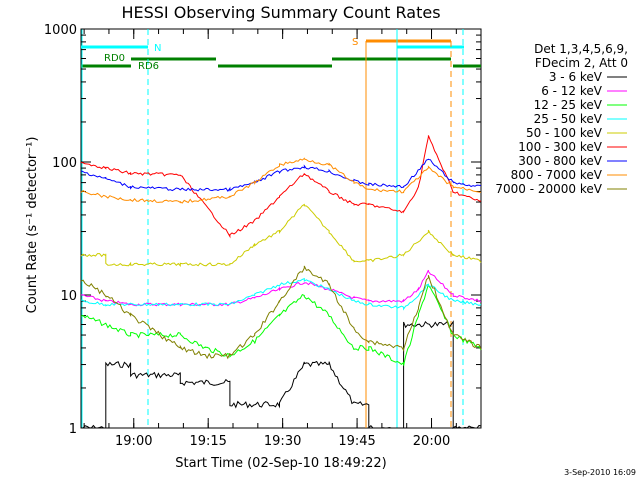 The height and width of the screenshot is (485, 640). Describe the element at coordinates (133, 441) in the screenshot. I see `x-tick-label: 19:00` at that location.